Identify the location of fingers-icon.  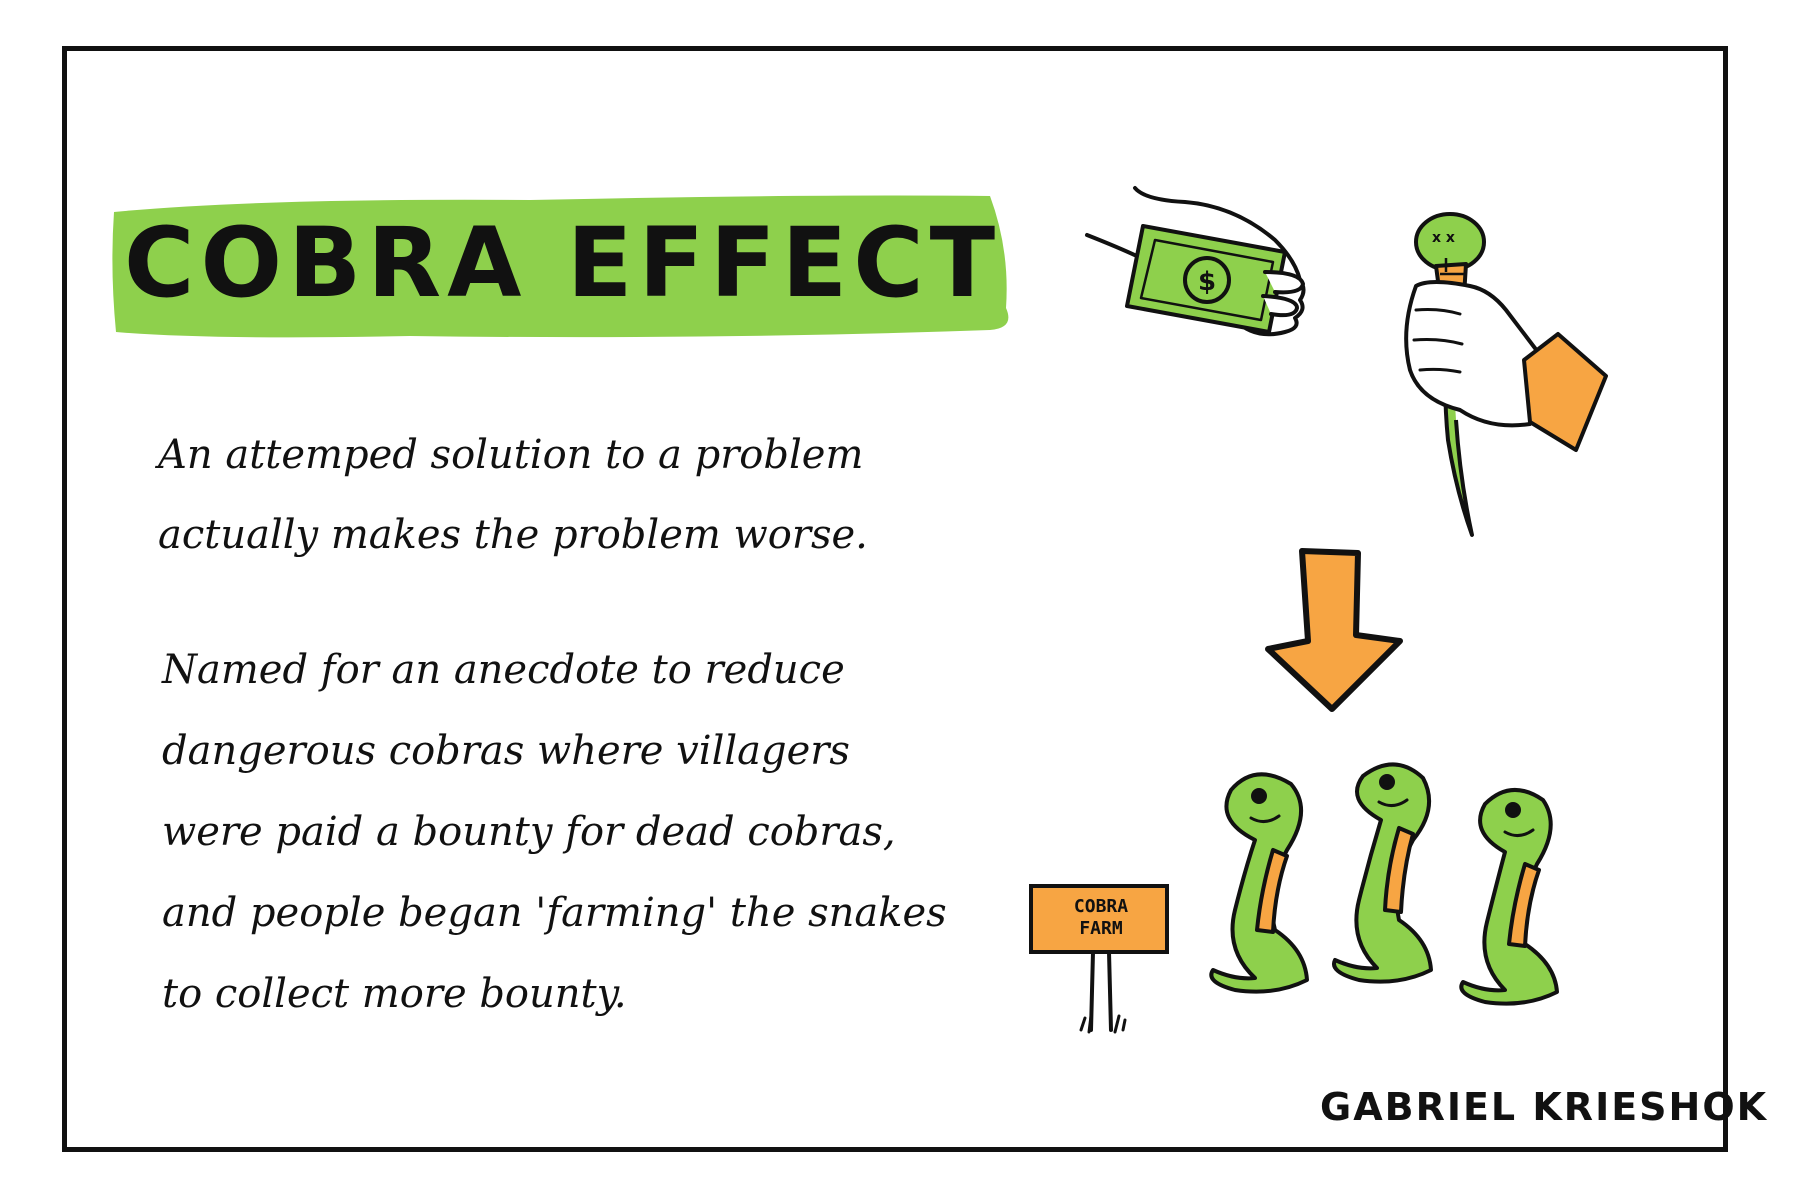
(1283, 294).